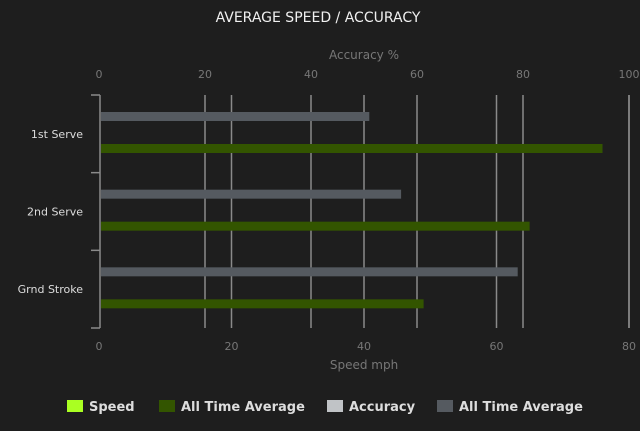  What do you see at coordinates (497, 346) in the screenshot?
I see `bottom-axis-tick-label: 60` at bounding box center [497, 346].